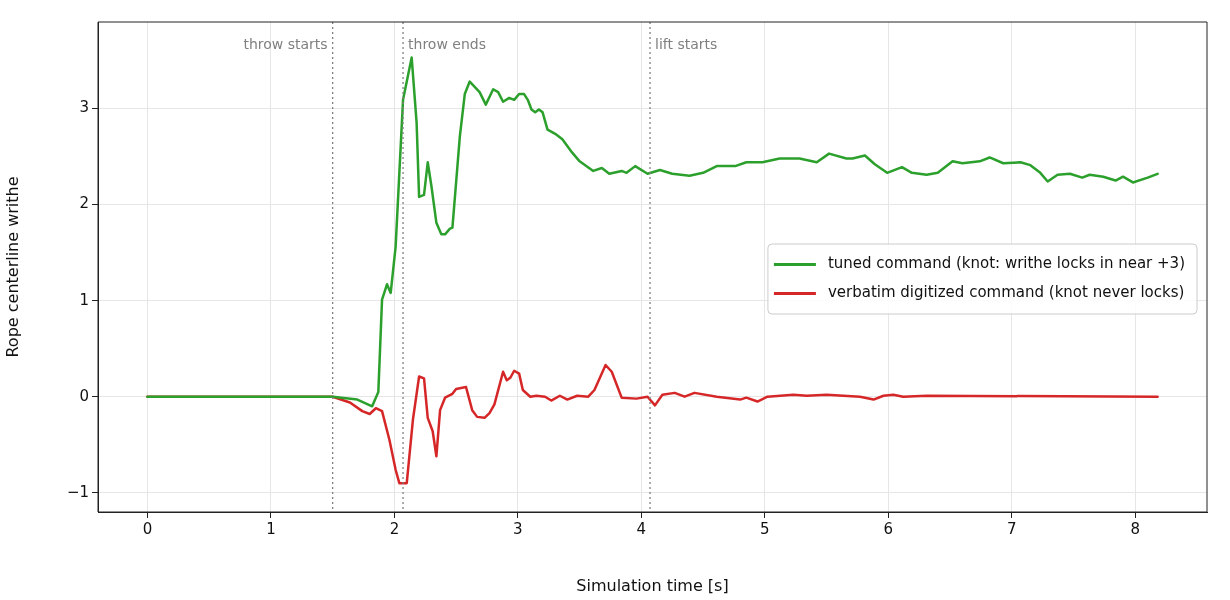 This screenshot has height=600, width=1230. What do you see at coordinates (641, 528) in the screenshot?
I see `x-tick-label: 4` at bounding box center [641, 528].